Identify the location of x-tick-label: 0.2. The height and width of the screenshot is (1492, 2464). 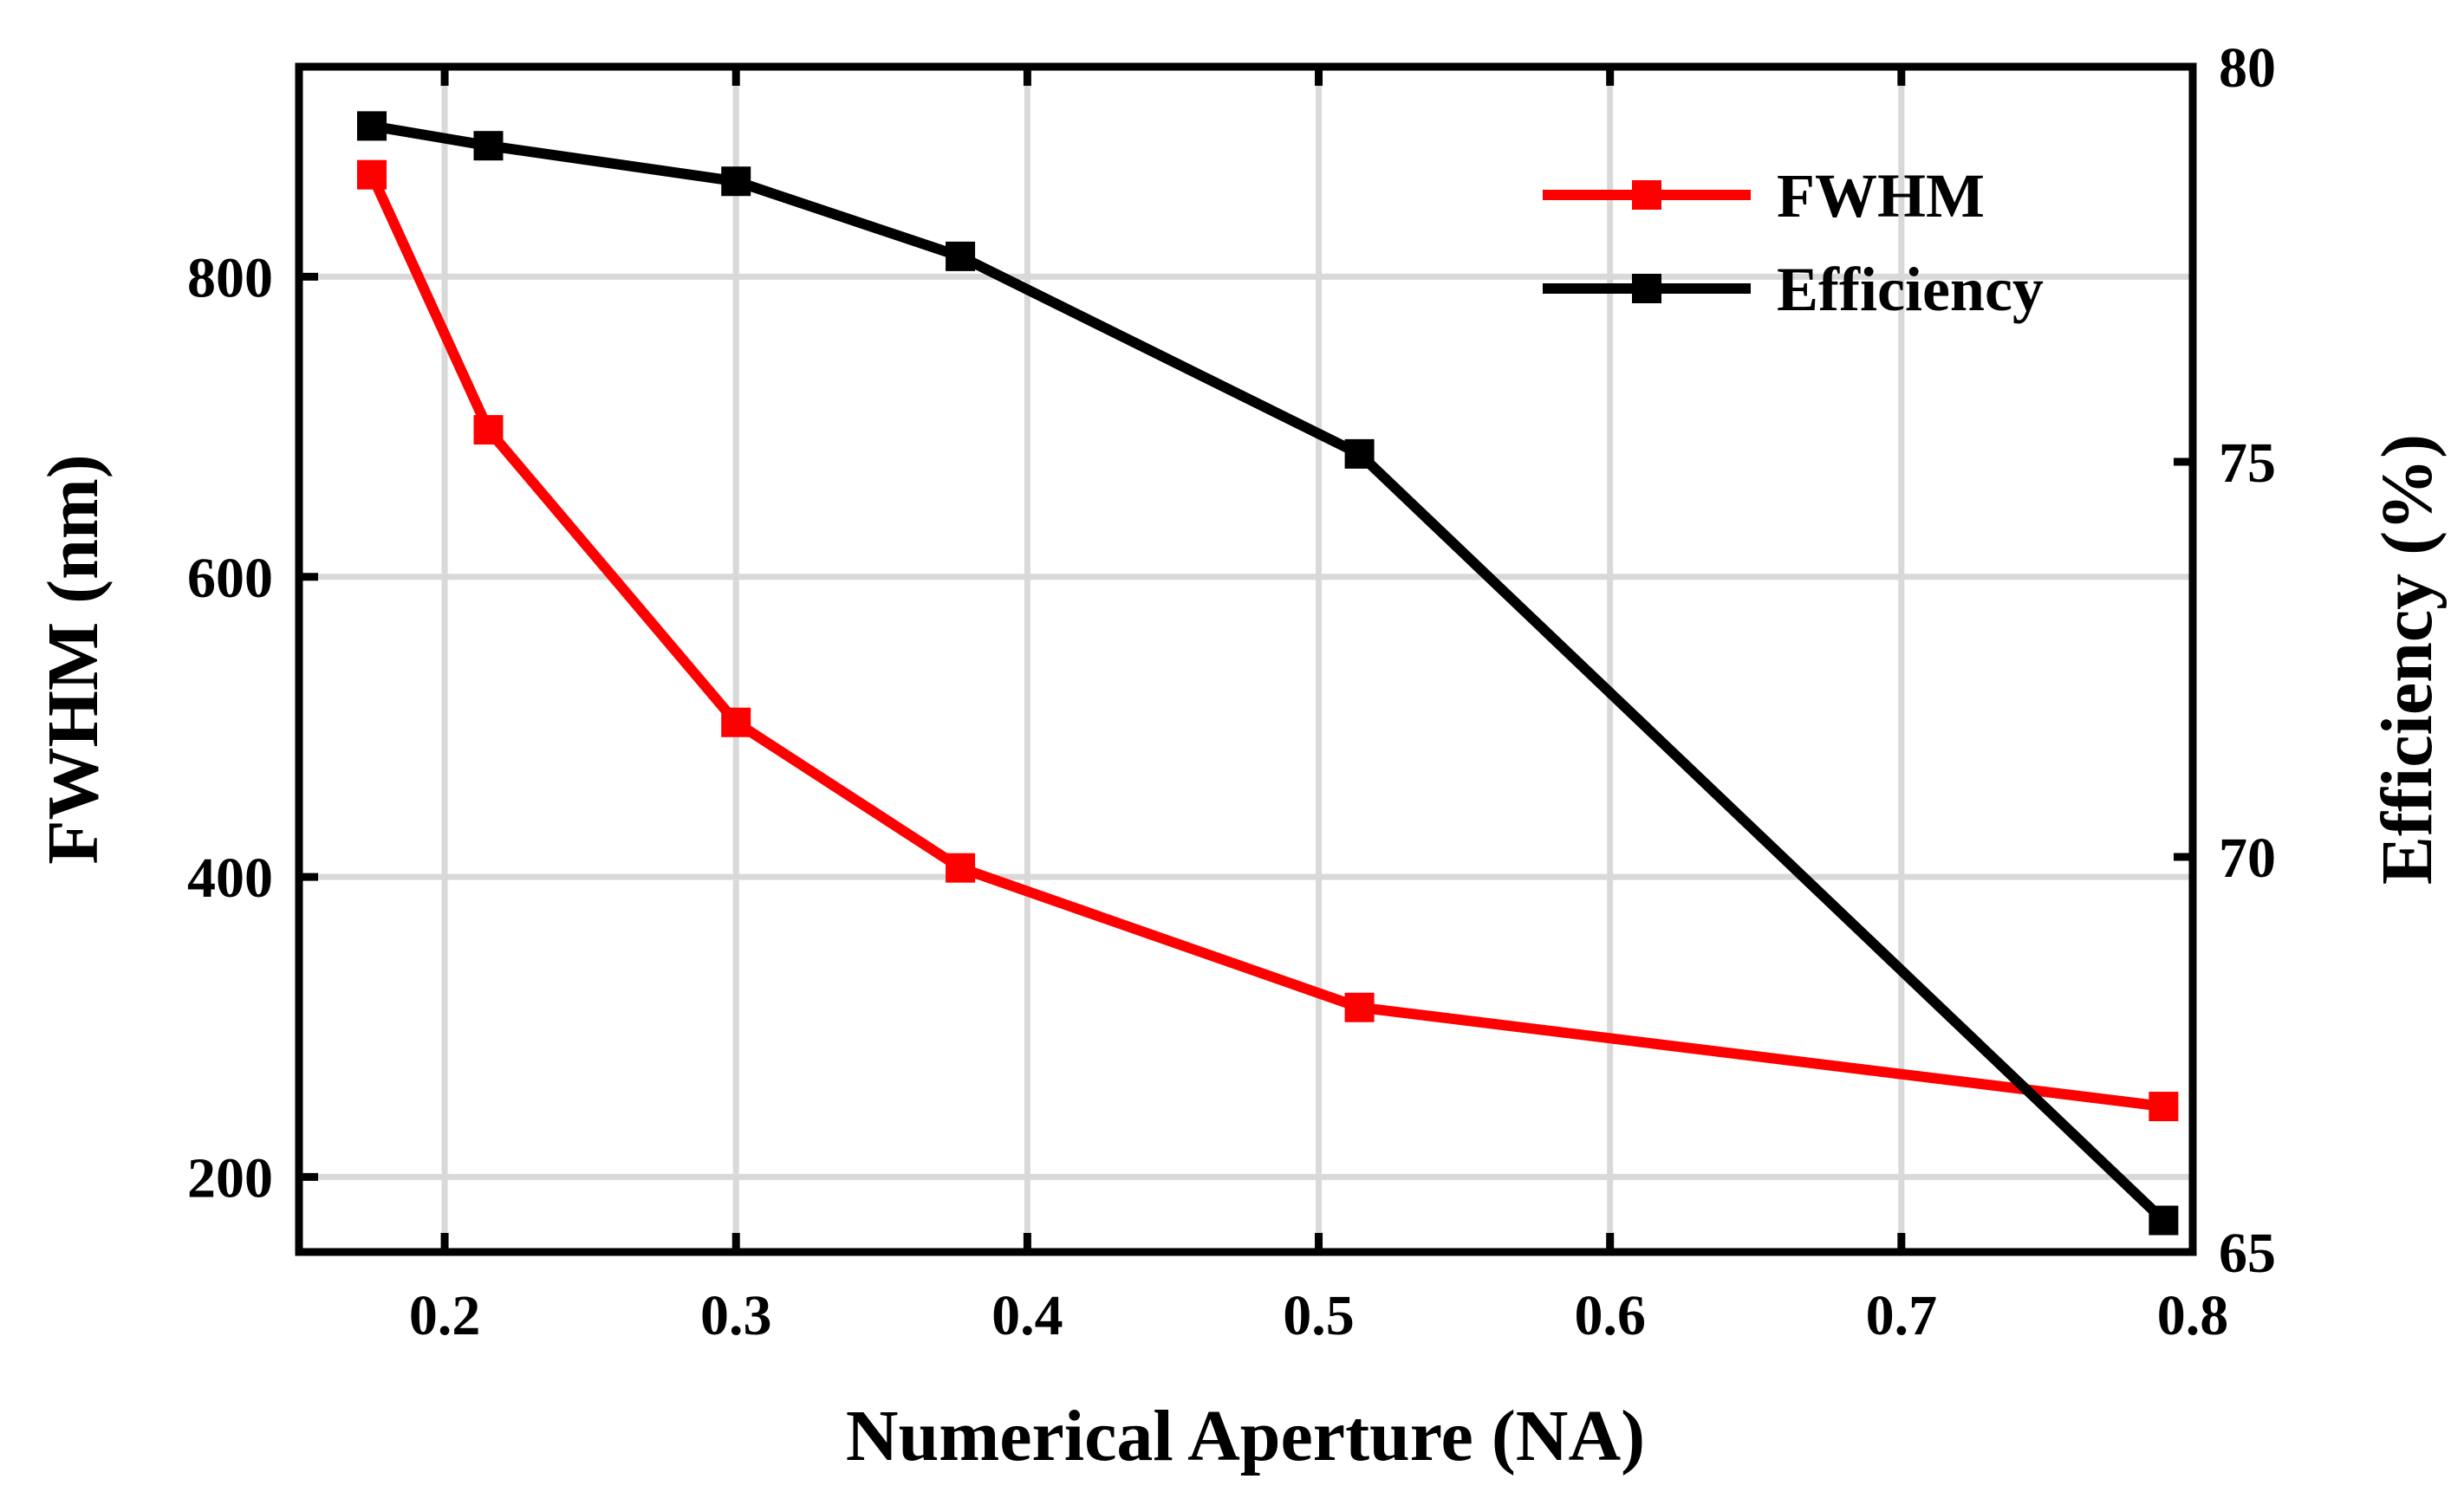
(445, 1315).